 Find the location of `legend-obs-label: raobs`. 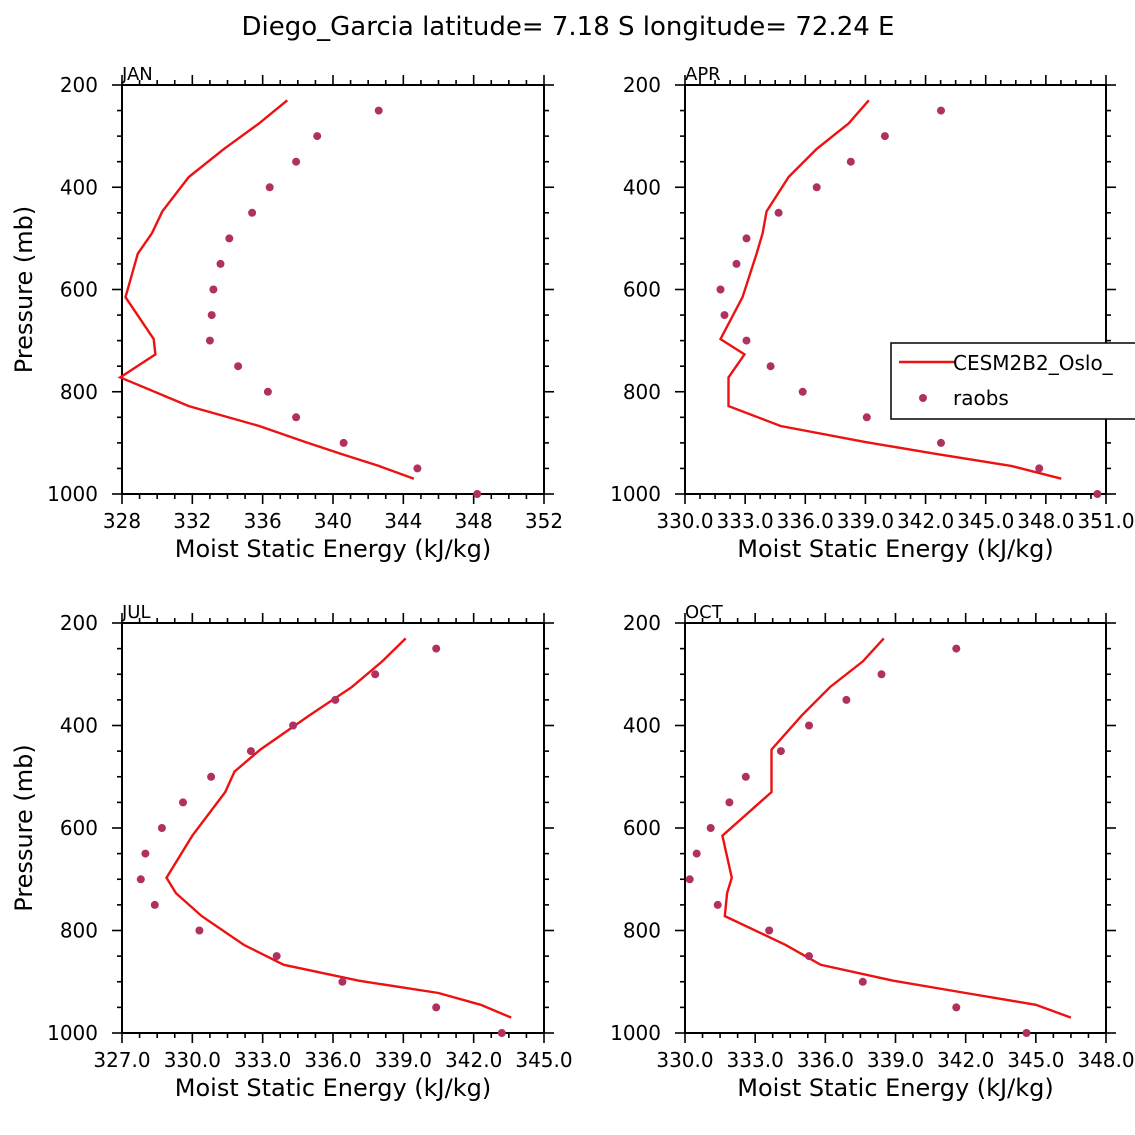

legend-obs-label: raobs is located at coordinates (981, 398).